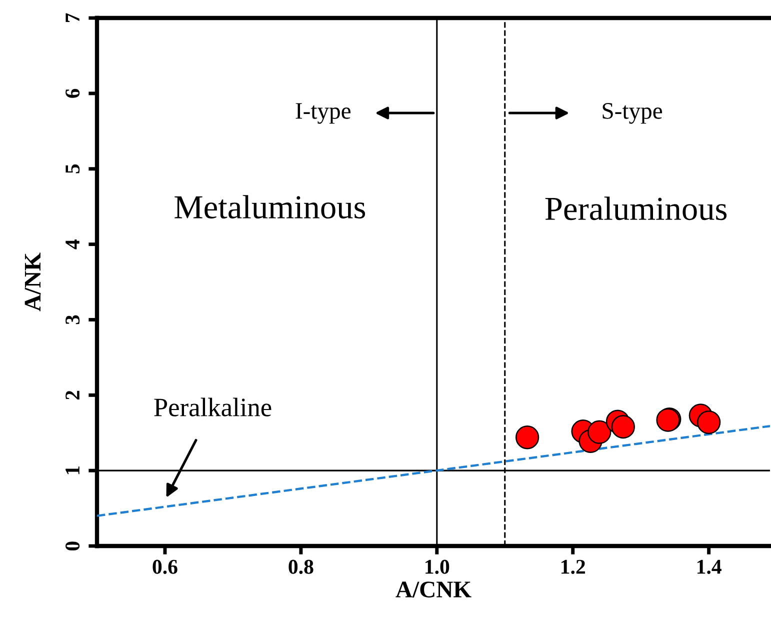 This screenshot has height=629, width=771. What do you see at coordinates (73, 93) in the screenshot?
I see `y-tick-label: 6` at bounding box center [73, 93].